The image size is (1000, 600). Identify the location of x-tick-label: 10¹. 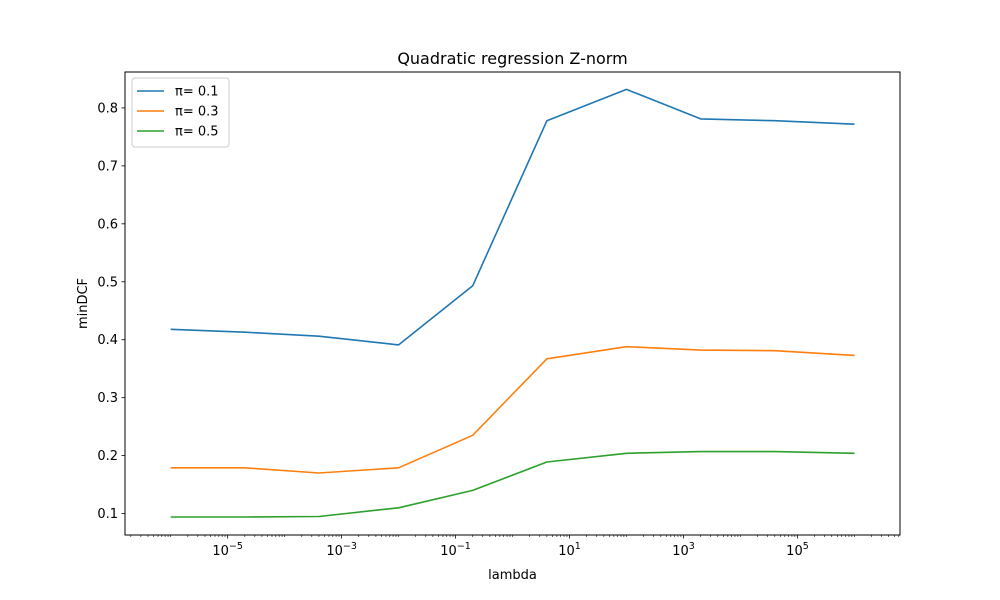
(569, 550).